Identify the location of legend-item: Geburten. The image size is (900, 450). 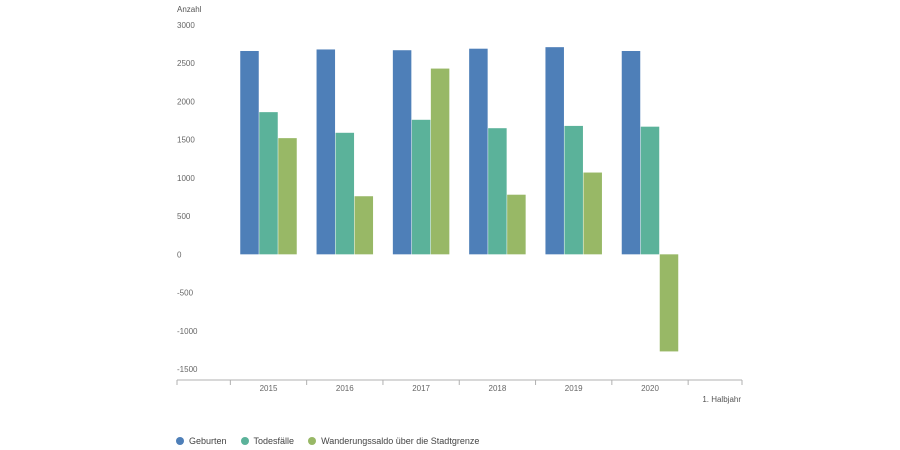
(201, 441).